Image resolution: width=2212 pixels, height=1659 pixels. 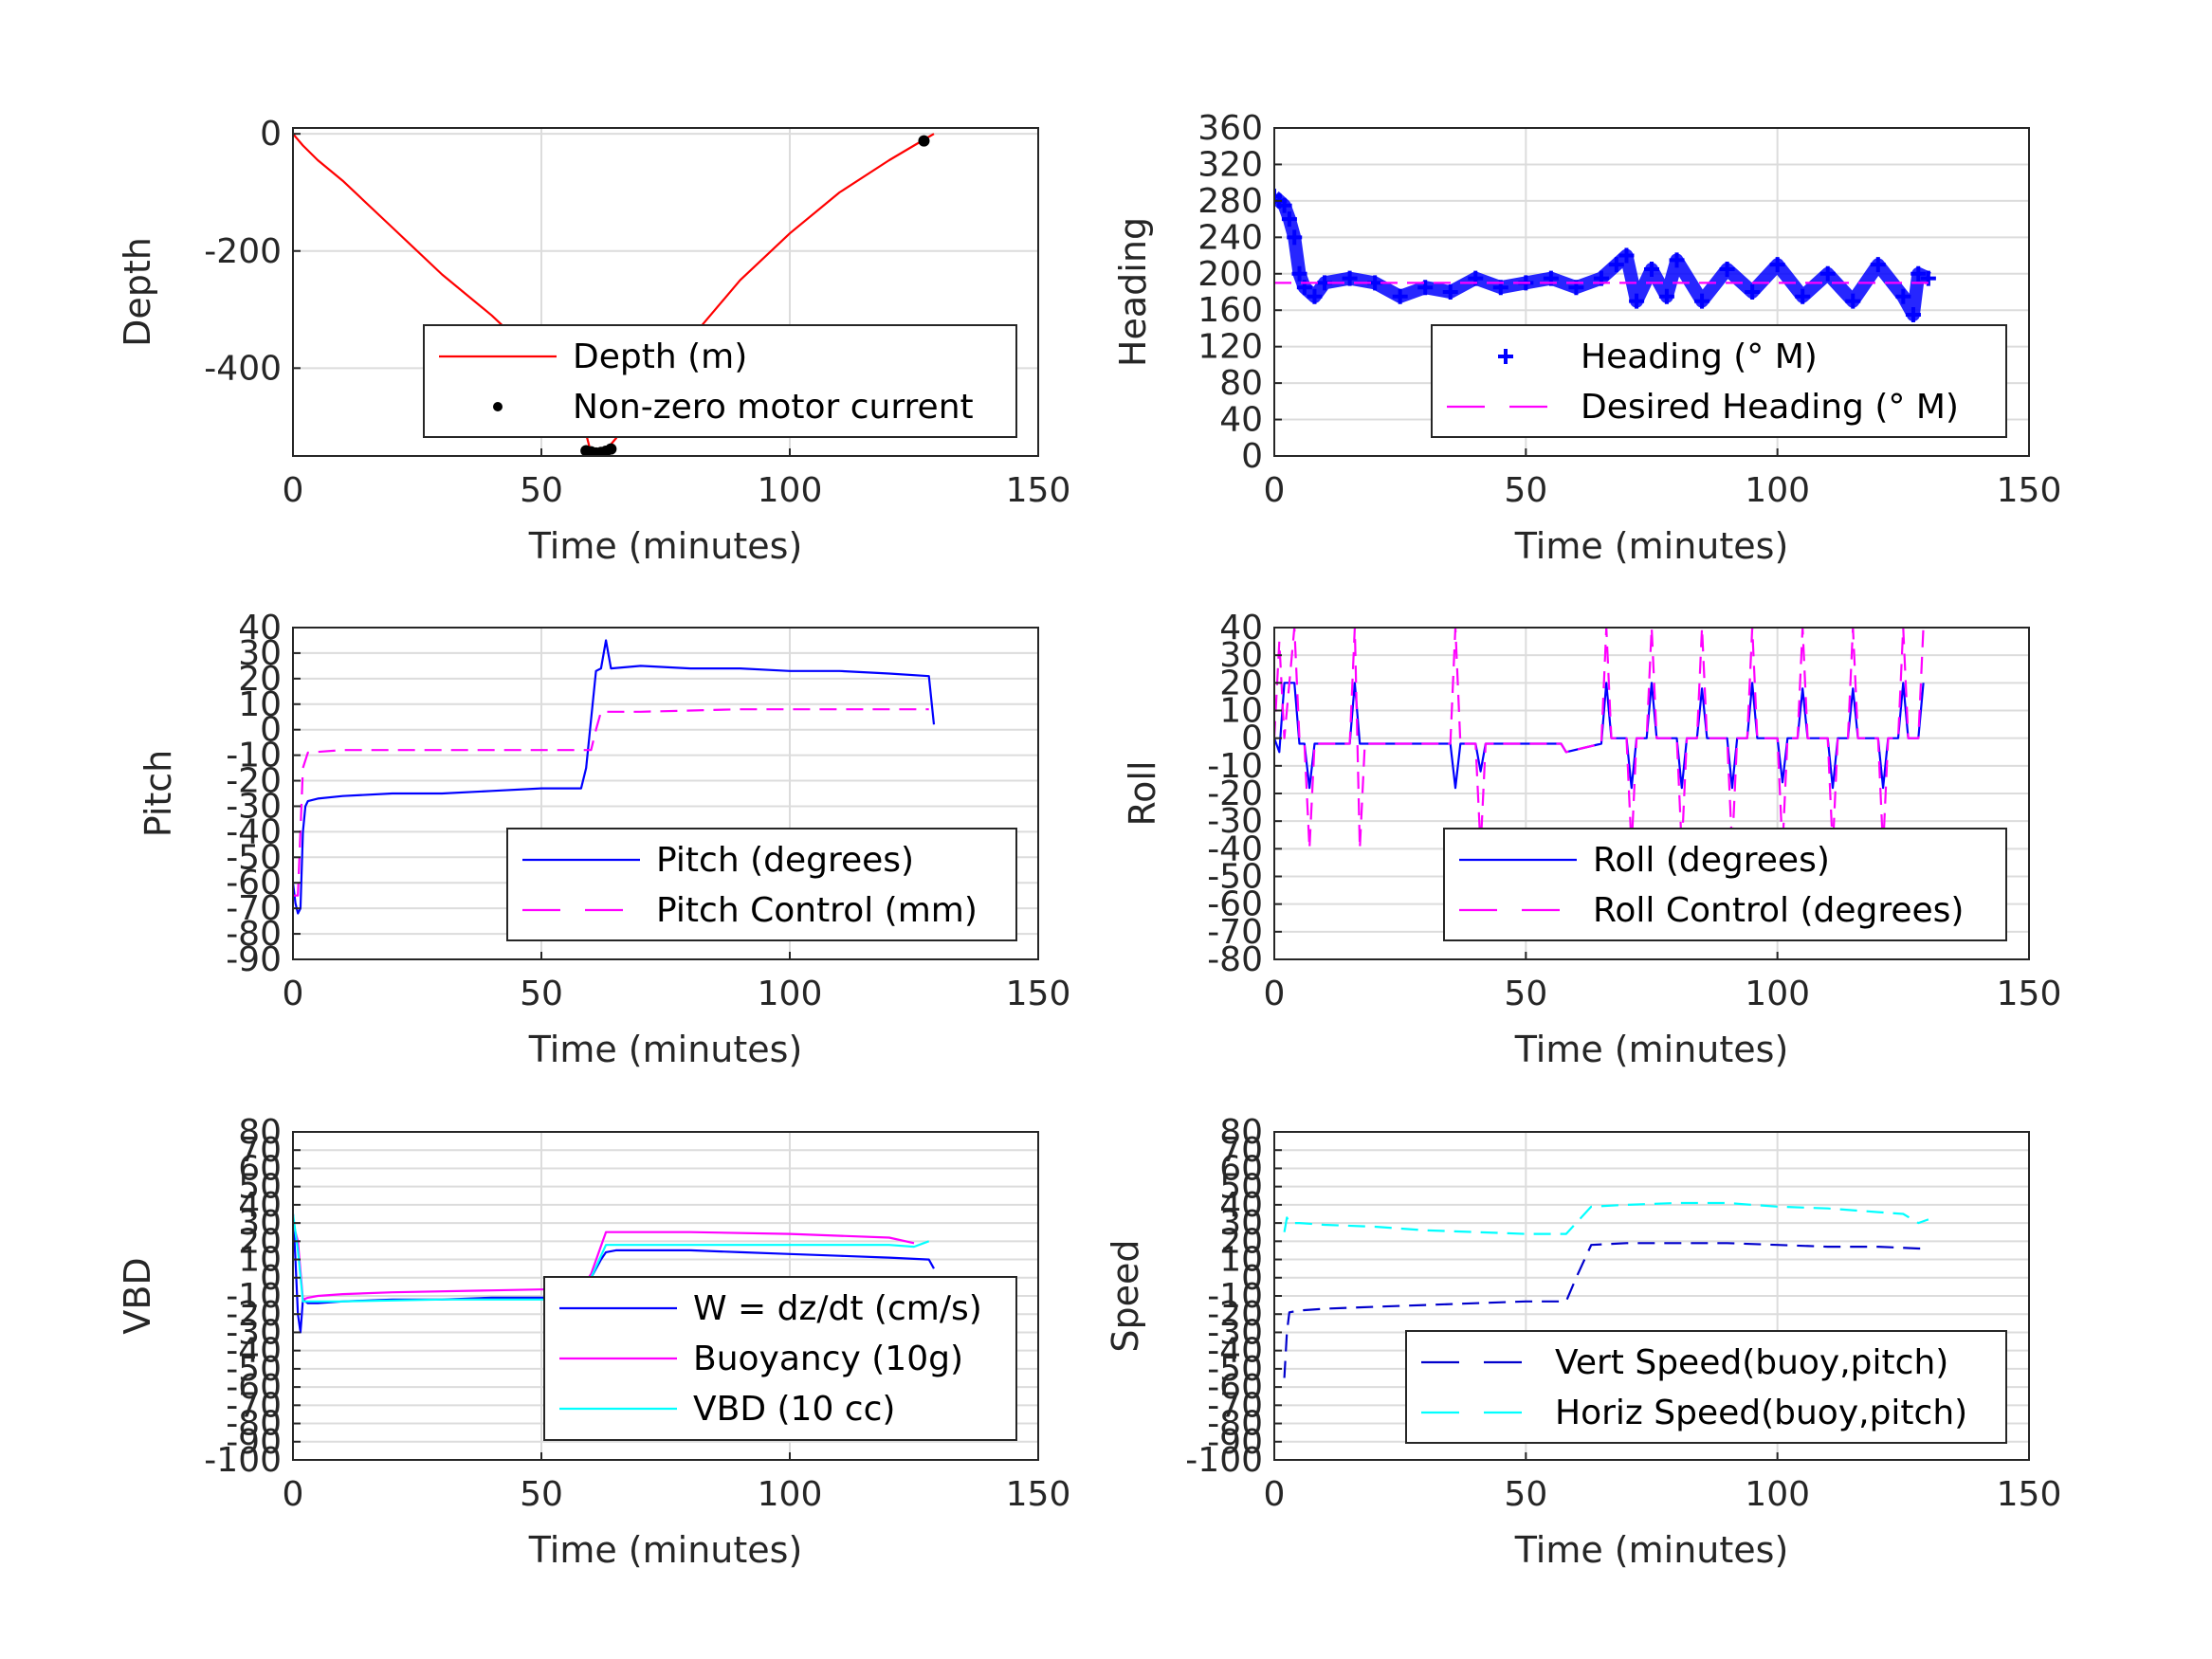 I want to click on pitch-legend-label-0: Pitch (degrees), so click(x=785, y=860).